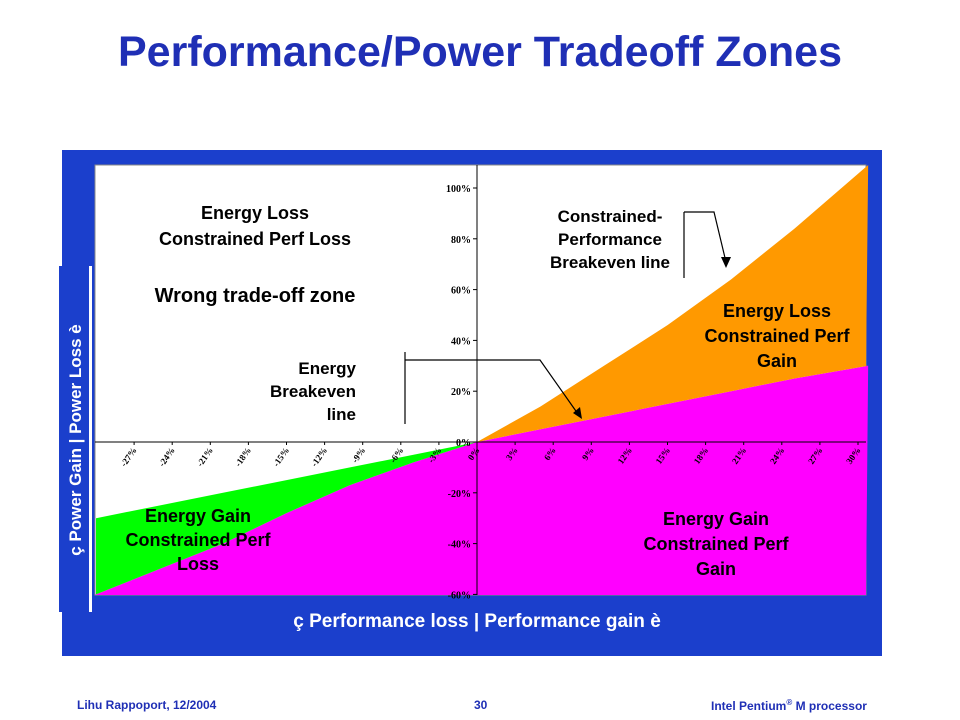 The image size is (960, 720). I want to click on y-axis-label: ç Power Gain | Power Loss è, so click(75, 440).